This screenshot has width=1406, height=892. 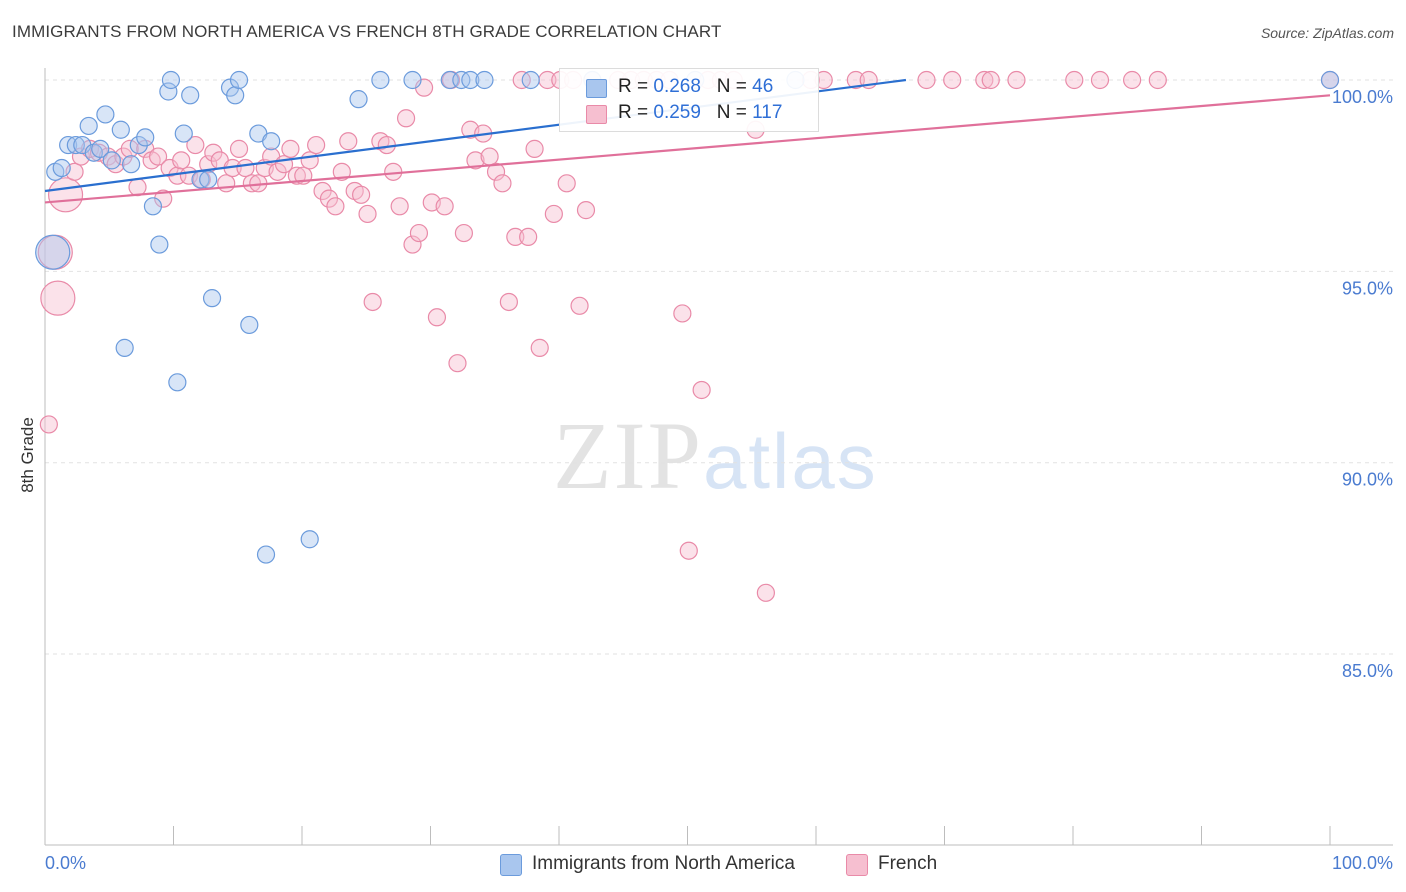 What do you see at coordinates (763, 86) in the screenshot?
I see `legend-n-value: 46` at bounding box center [763, 86].